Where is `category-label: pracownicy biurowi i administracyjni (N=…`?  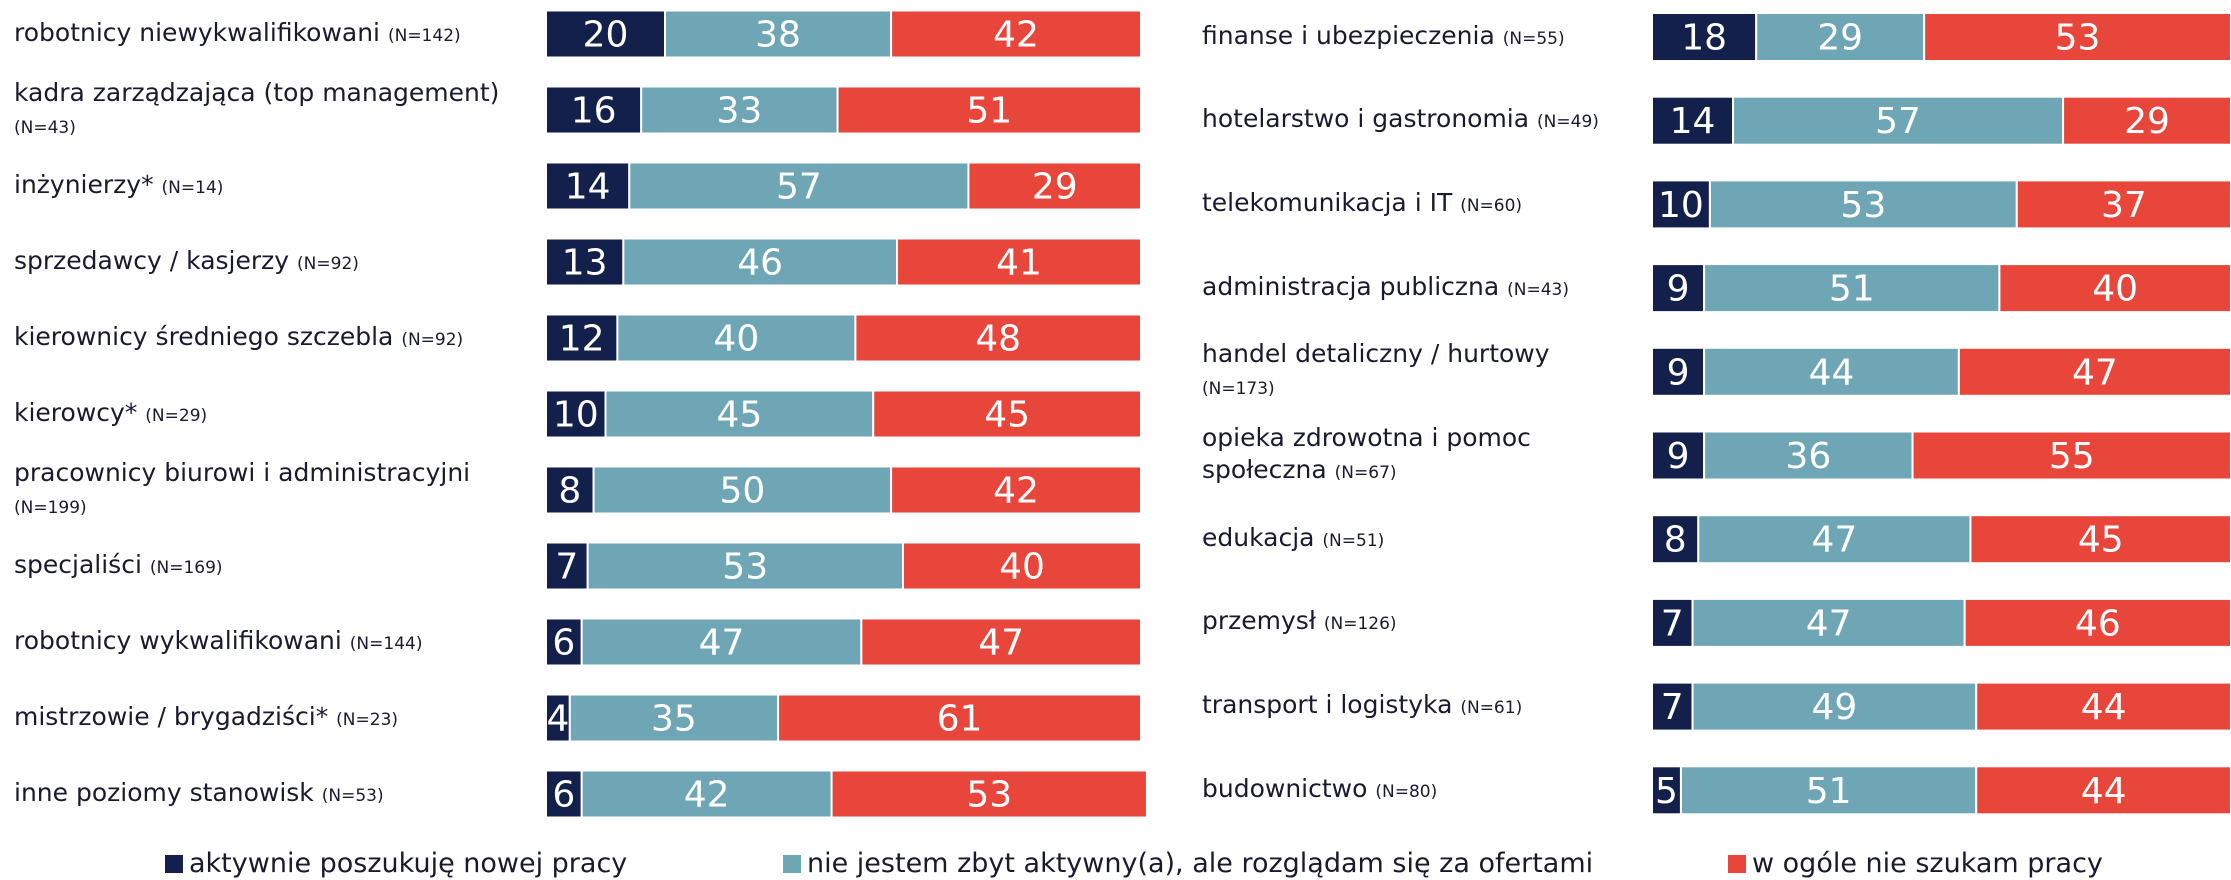
category-label: pracownicy biurowi i administracyjni (N=… is located at coordinates (264, 490).